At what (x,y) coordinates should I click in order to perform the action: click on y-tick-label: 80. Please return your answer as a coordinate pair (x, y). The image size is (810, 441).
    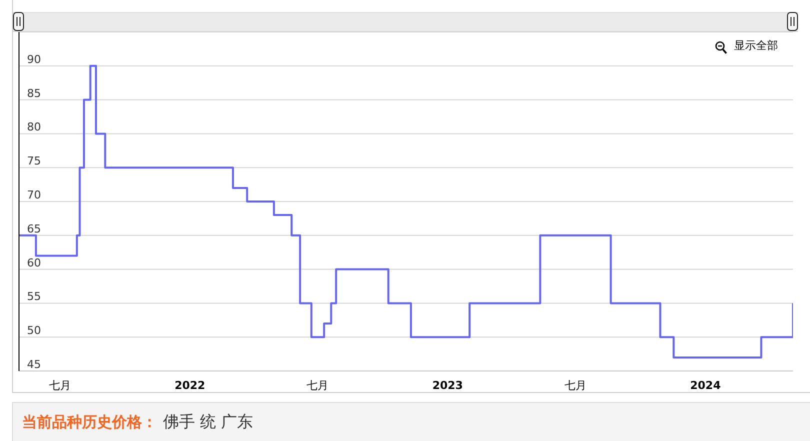
    Looking at the image, I should click on (34, 127).